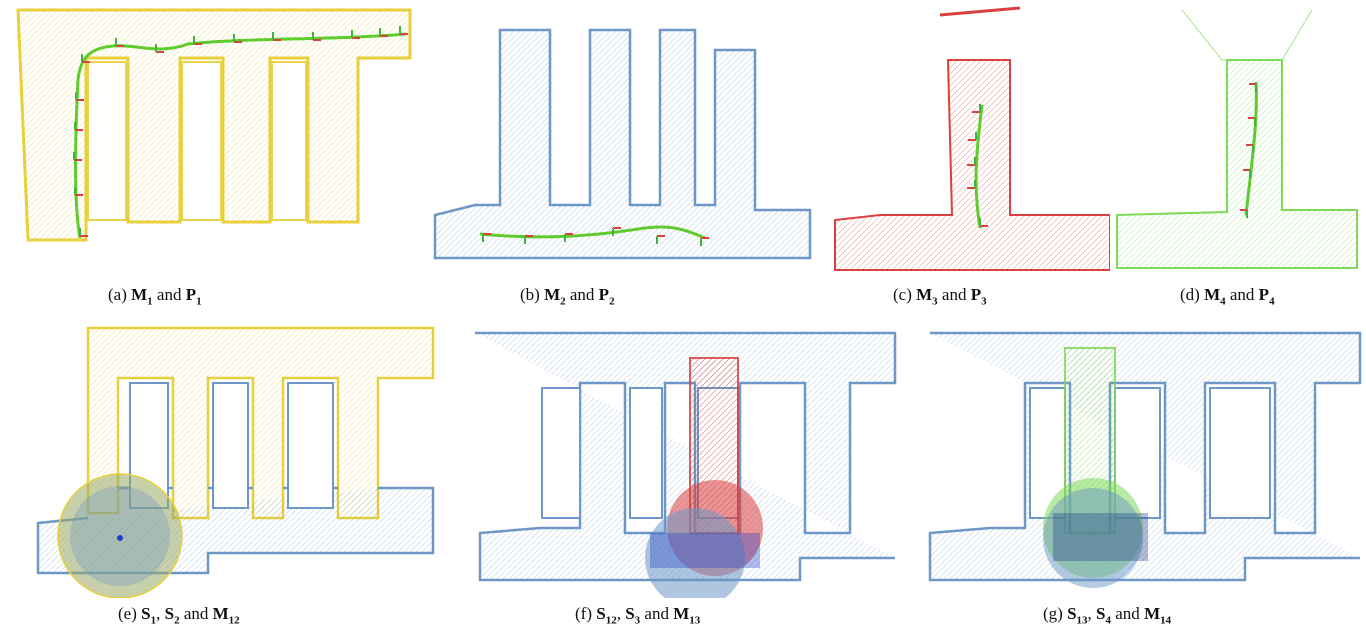 The width and height of the screenshot is (1366, 635). What do you see at coordinates (905, 294) in the screenshot?
I see `caption-label: (c)` at bounding box center [905, 294].